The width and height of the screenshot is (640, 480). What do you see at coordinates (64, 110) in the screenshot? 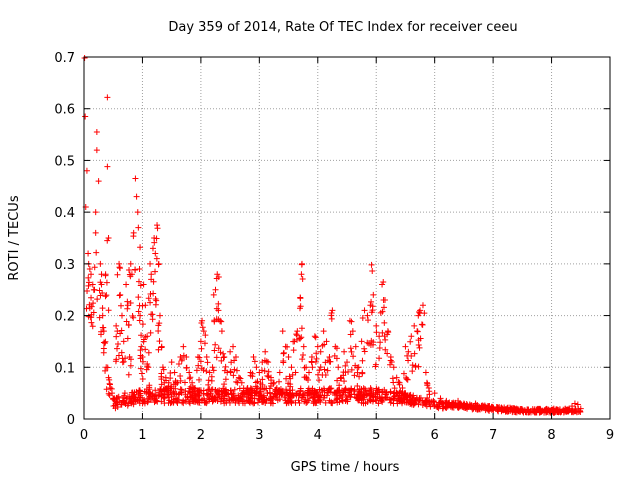
I see `y-tick-label: 0.6` at bounding box center [64, 110].